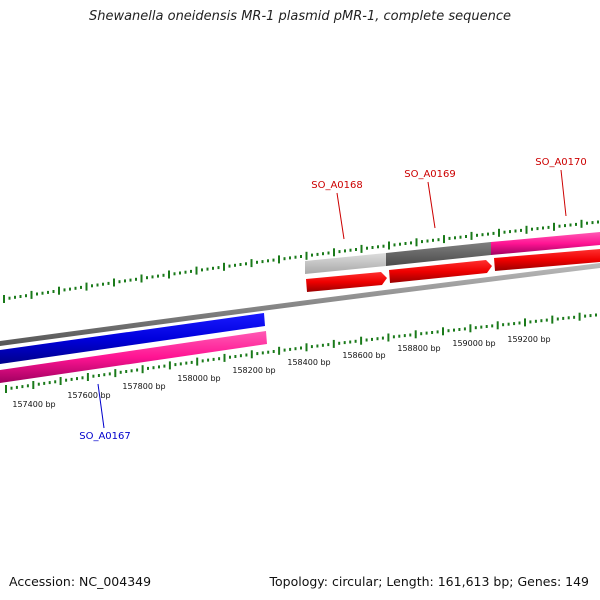 This screenshot has width=600, height=600. What do you see at coordinates (88, 395) in the screenshot?
I see `scale-label: 157600 bp` at bounding box center [88, 395].